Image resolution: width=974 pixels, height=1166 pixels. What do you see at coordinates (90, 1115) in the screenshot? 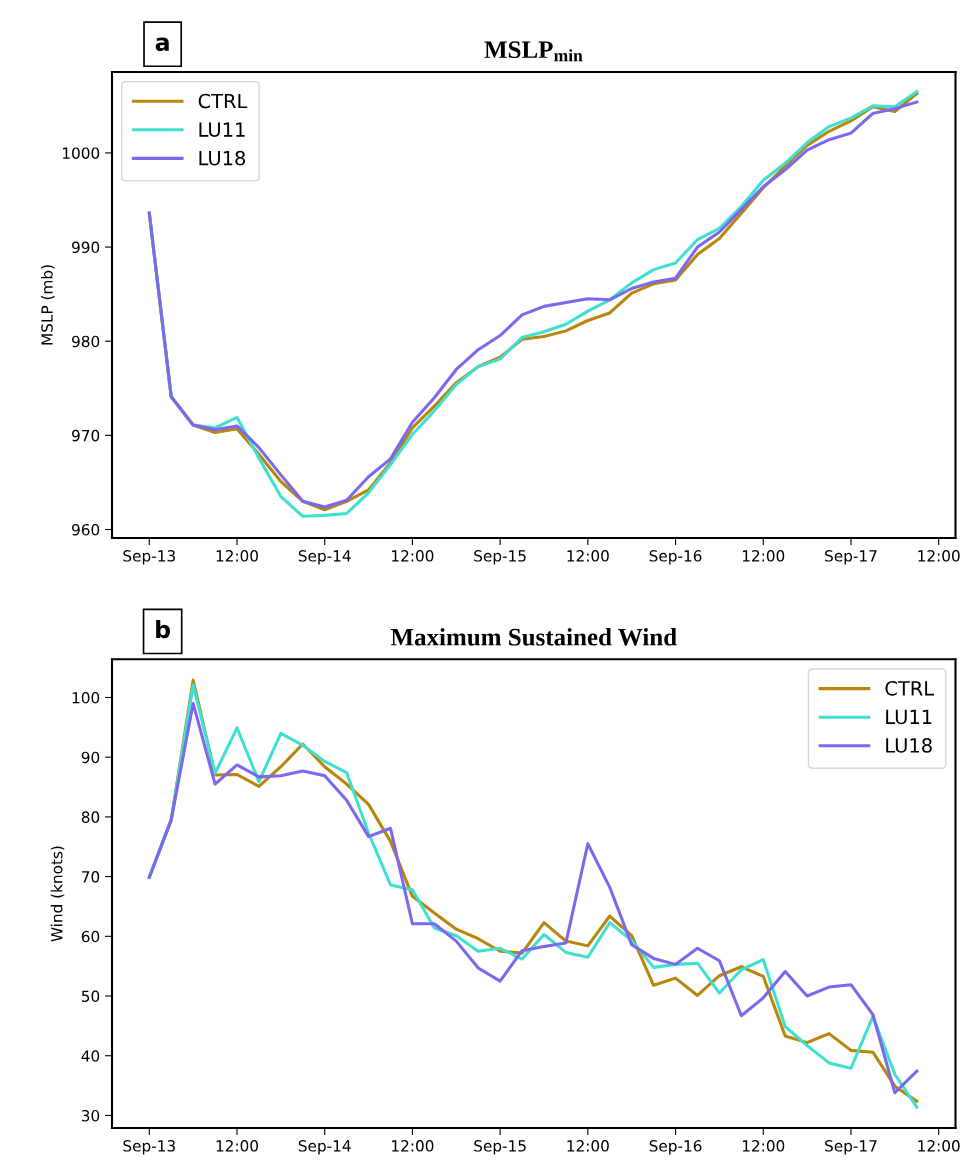
I see `y-tick-label: 30` at bounding box center [90, 1115].